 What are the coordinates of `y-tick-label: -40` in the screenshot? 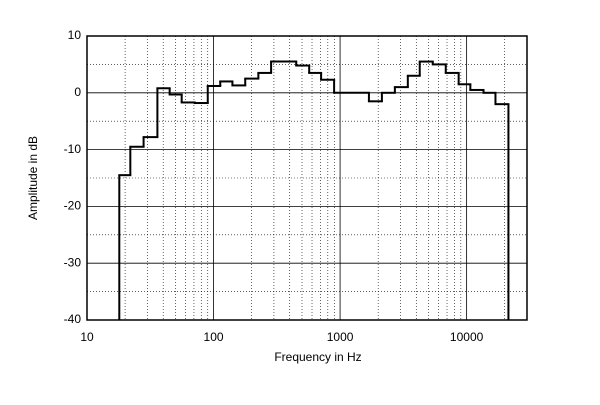 It's located at (73, 319).